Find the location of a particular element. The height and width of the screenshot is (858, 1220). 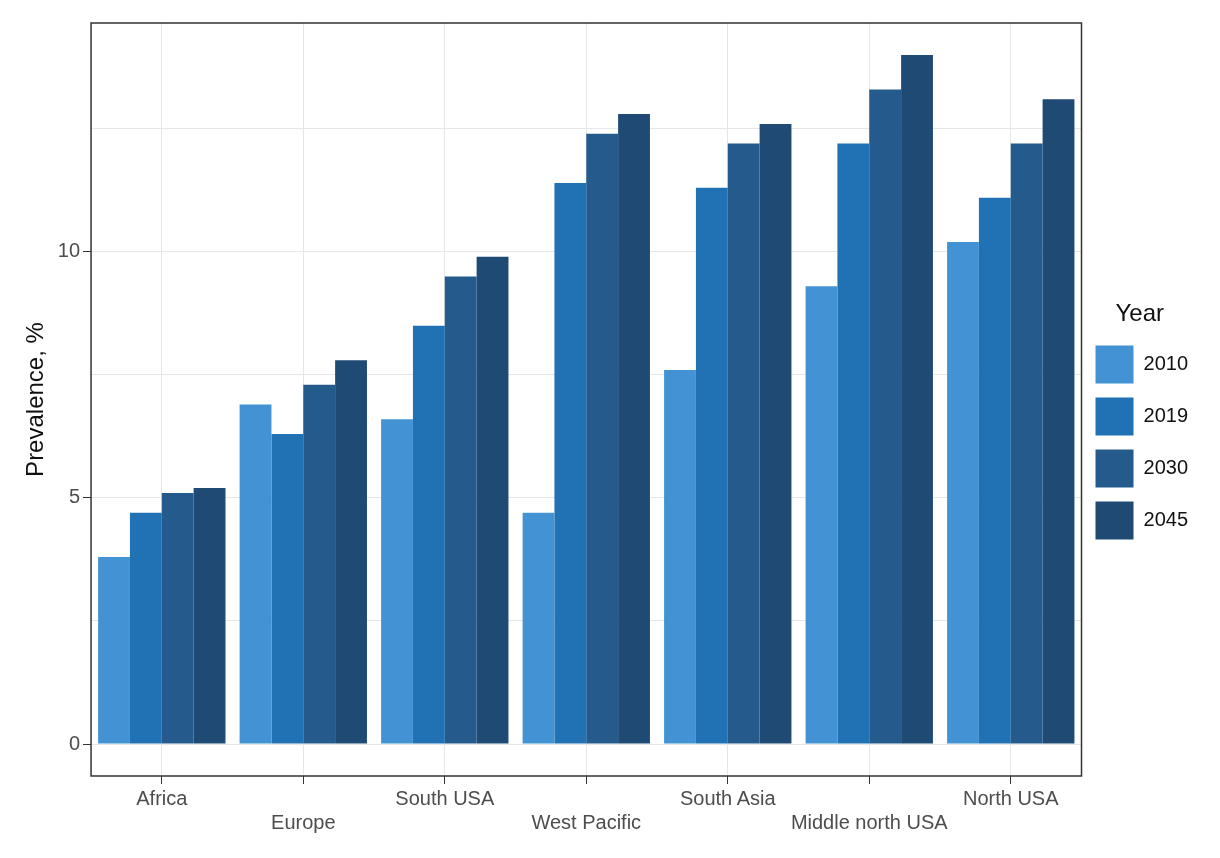

x-tick-label: South Asia is located at coordinates (728, 797).